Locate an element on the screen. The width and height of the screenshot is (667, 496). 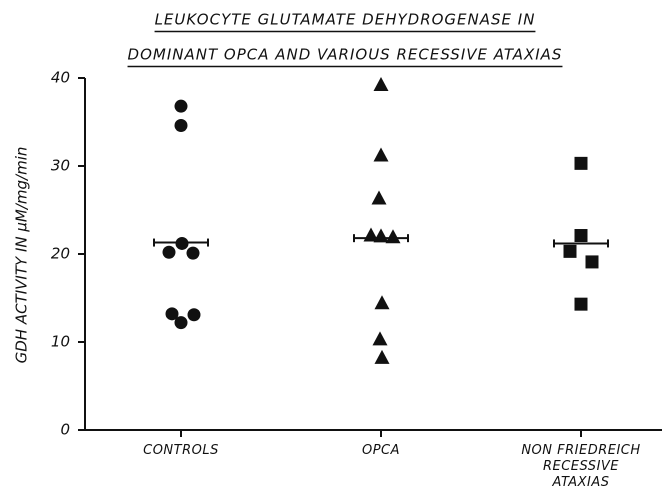
y-tick-label: 40 is located at coordinates (60, 78).